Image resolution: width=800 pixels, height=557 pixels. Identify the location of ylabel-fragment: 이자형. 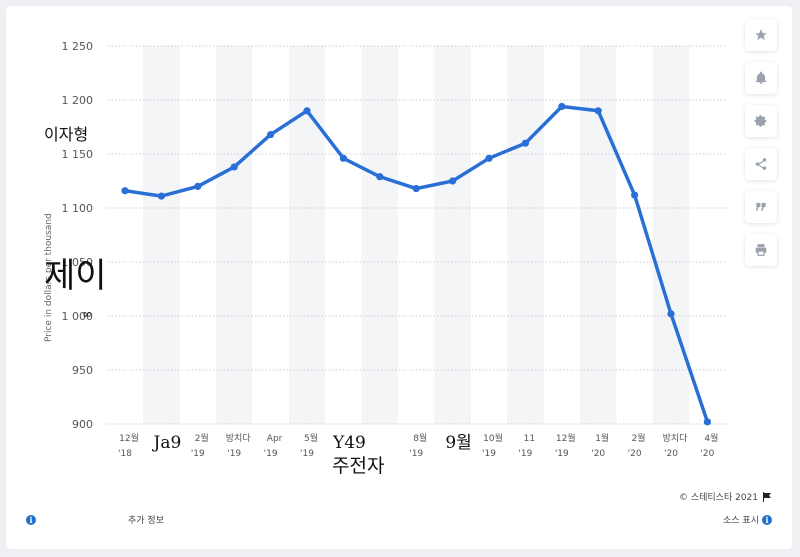
(66, 134).